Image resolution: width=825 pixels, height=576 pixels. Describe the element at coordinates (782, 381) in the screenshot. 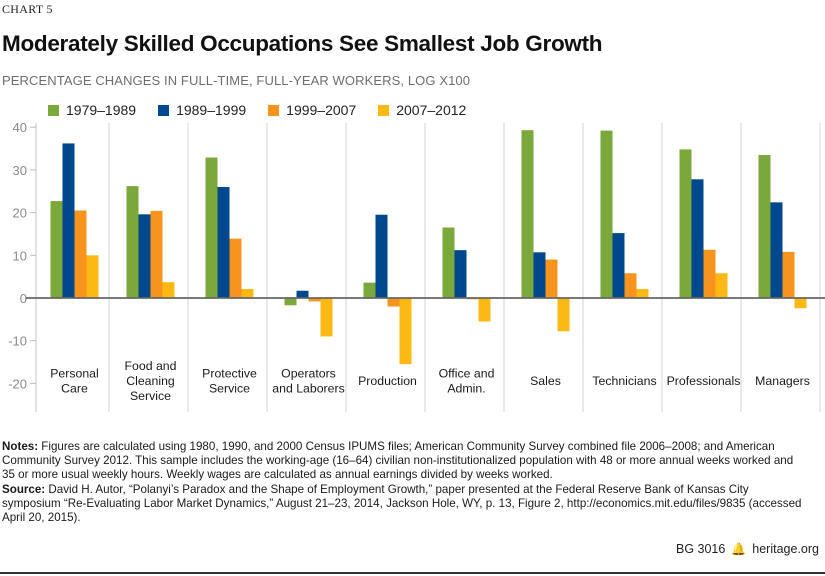

I see `category-label: Managers` at that location.